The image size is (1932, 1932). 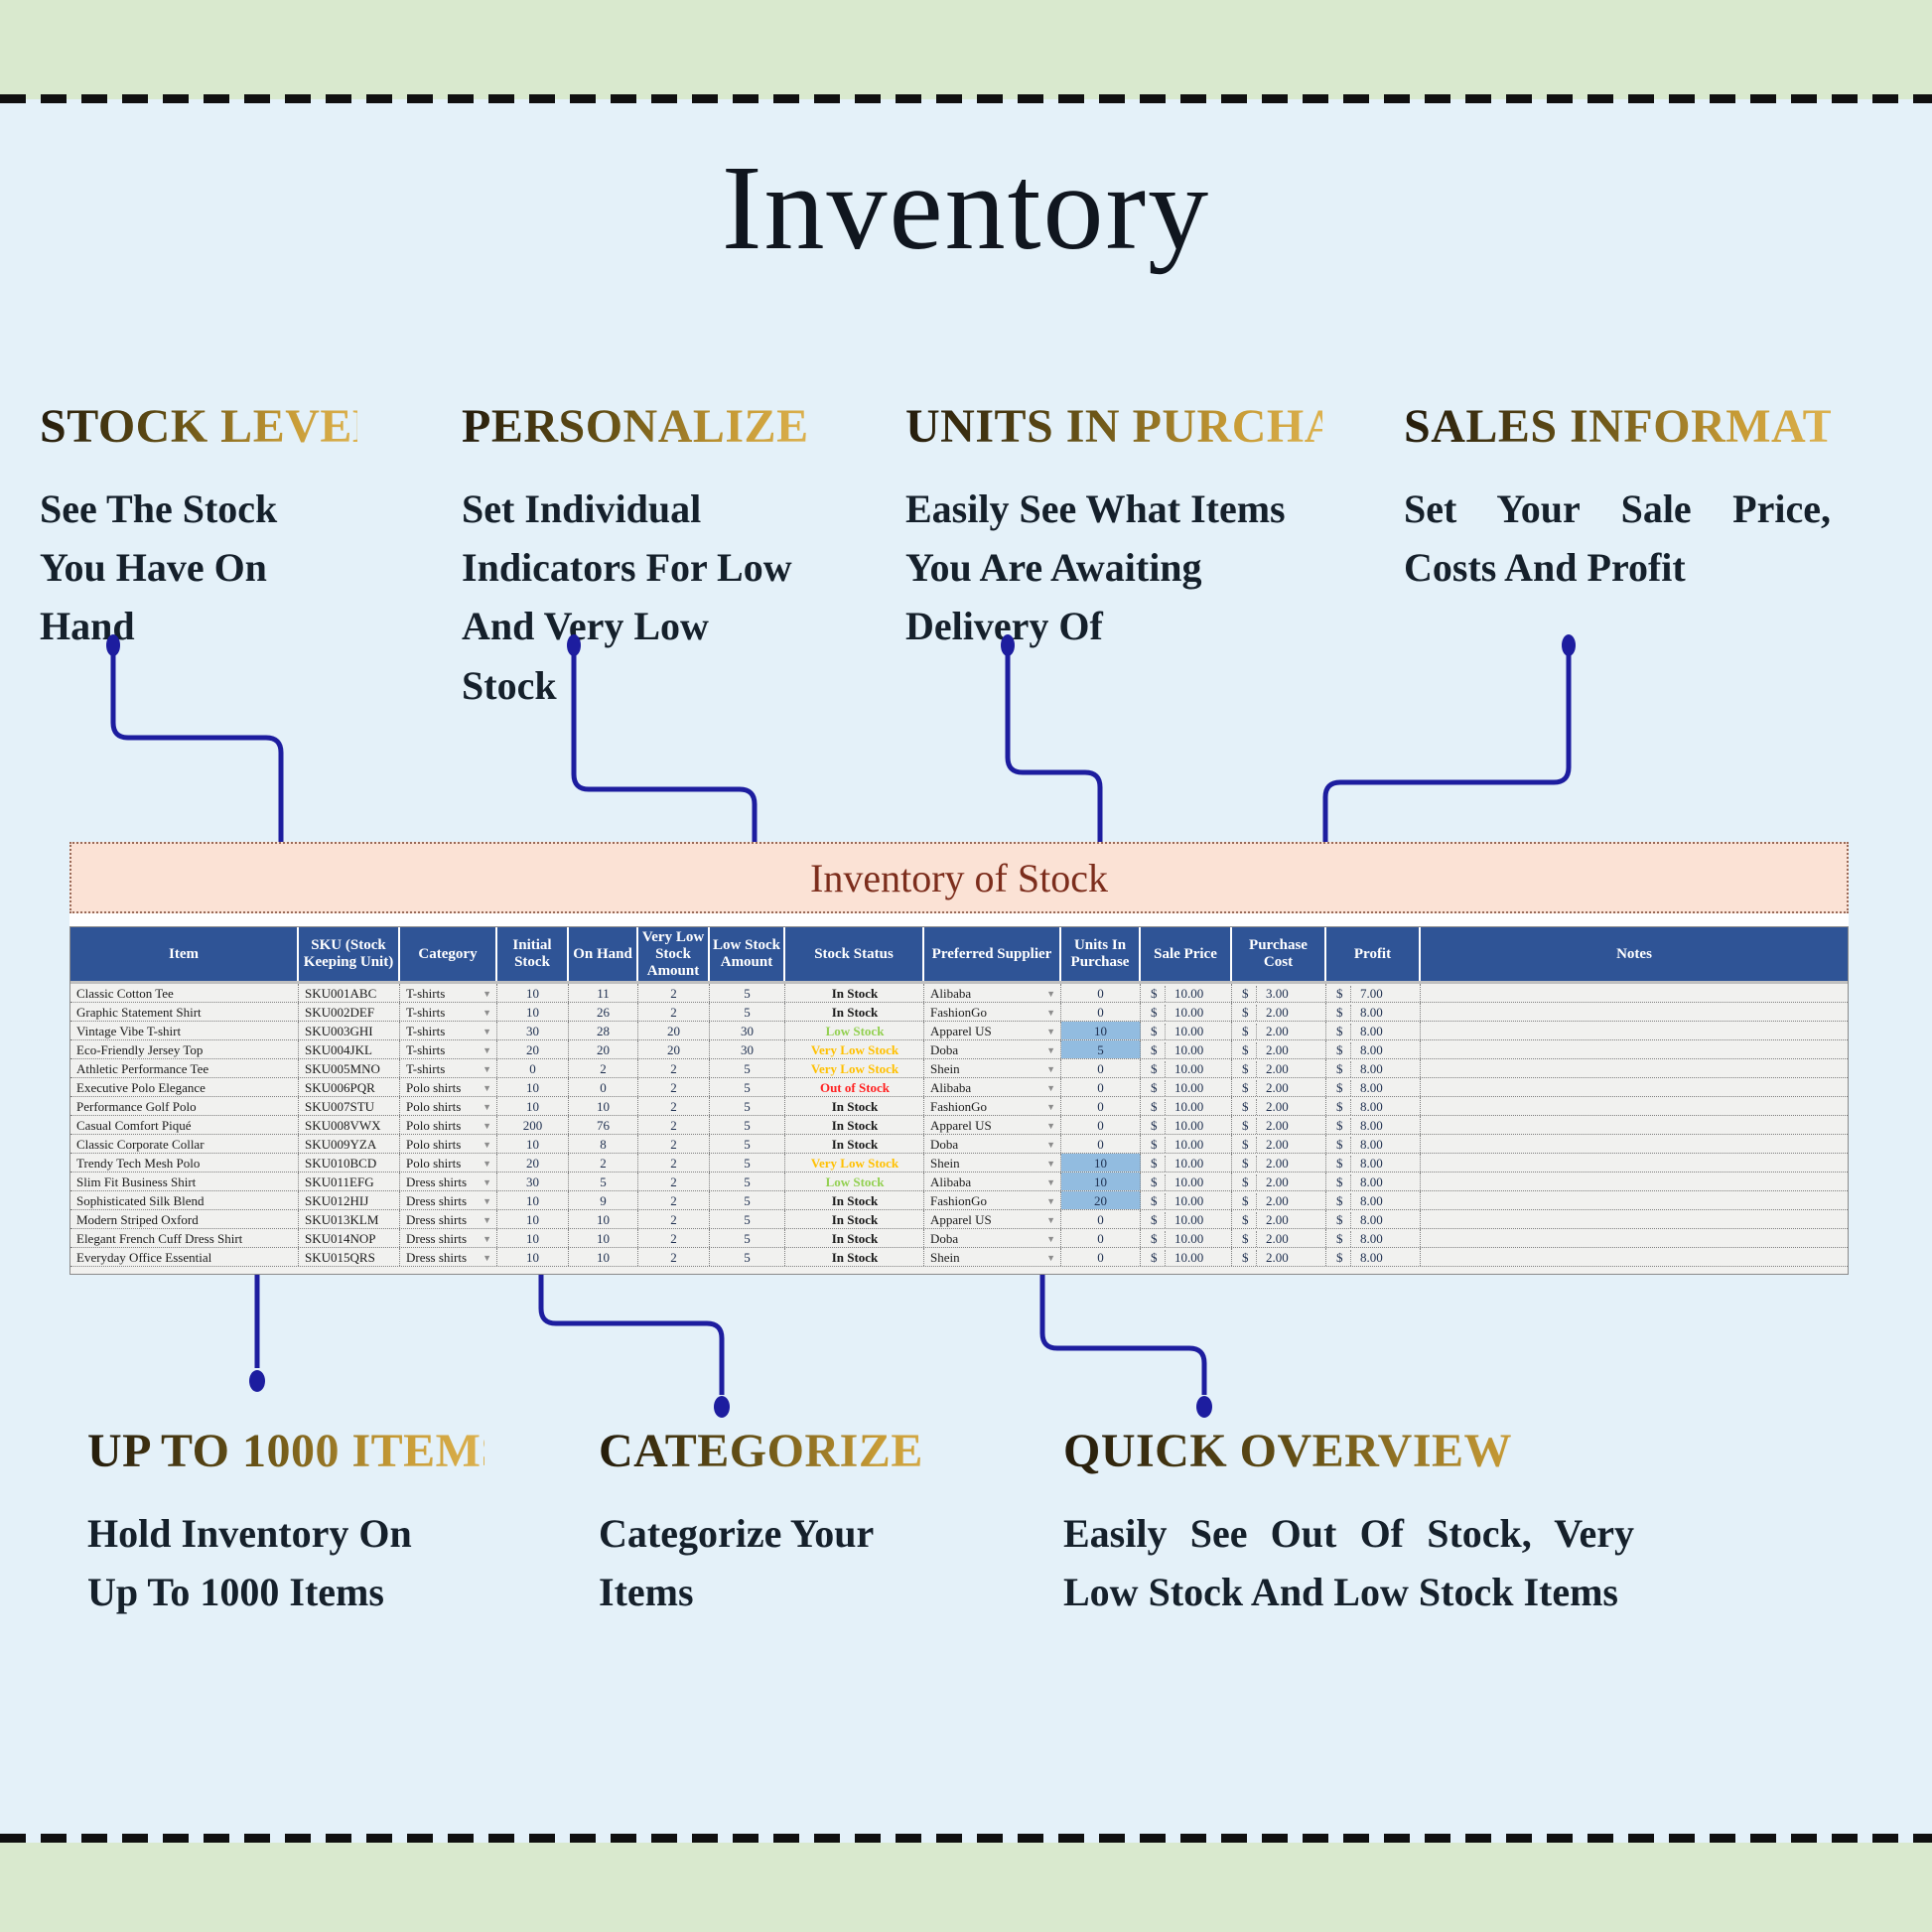 I want to click on cell-sku: SKU001ABC, so click(x=349, y=994).